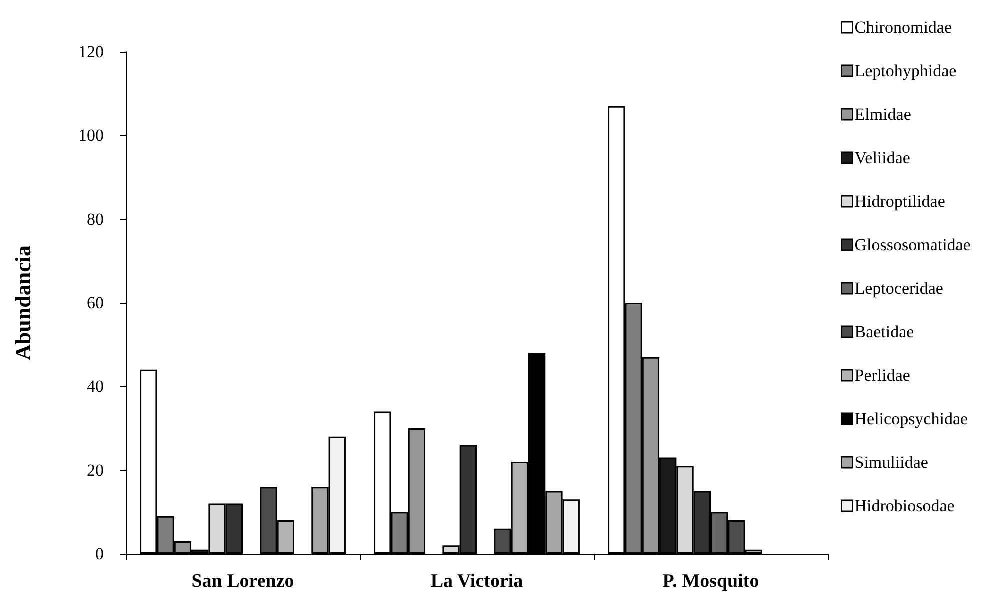  I want to click on y-tick-label: 100, so click(91, 136).